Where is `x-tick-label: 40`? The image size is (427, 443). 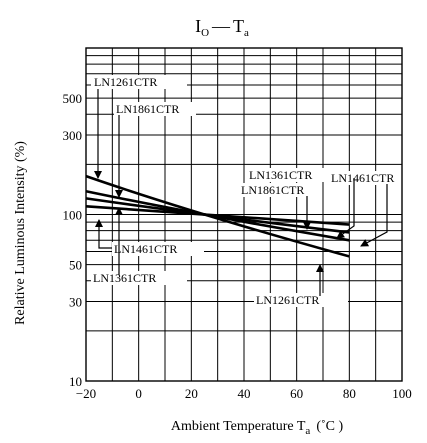 x-tick-label: 40 is located at coordinates (244, 393).